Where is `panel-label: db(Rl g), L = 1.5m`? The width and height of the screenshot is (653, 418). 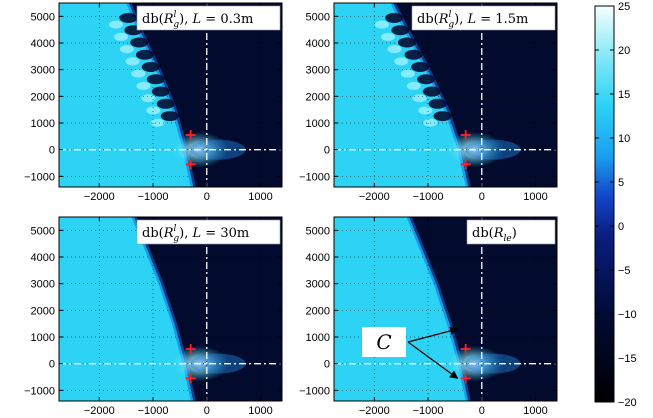
panel-label: db(Rl g), L = 1.5m is located at coordinates (483, 18).